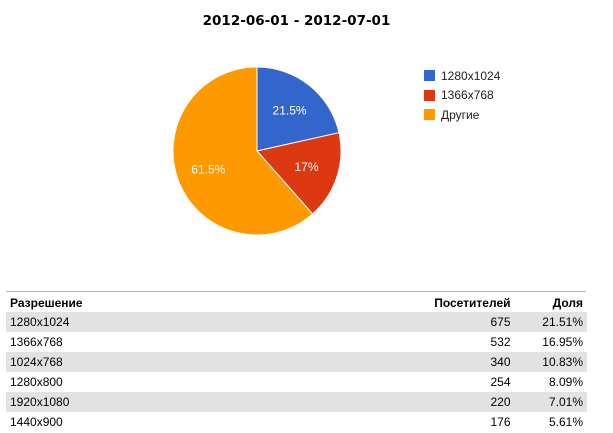  What do you see at coordinates (158, 342) in the screenshot?
I see `cell-resolution: 1366x768` at bounding box center [158, 342].